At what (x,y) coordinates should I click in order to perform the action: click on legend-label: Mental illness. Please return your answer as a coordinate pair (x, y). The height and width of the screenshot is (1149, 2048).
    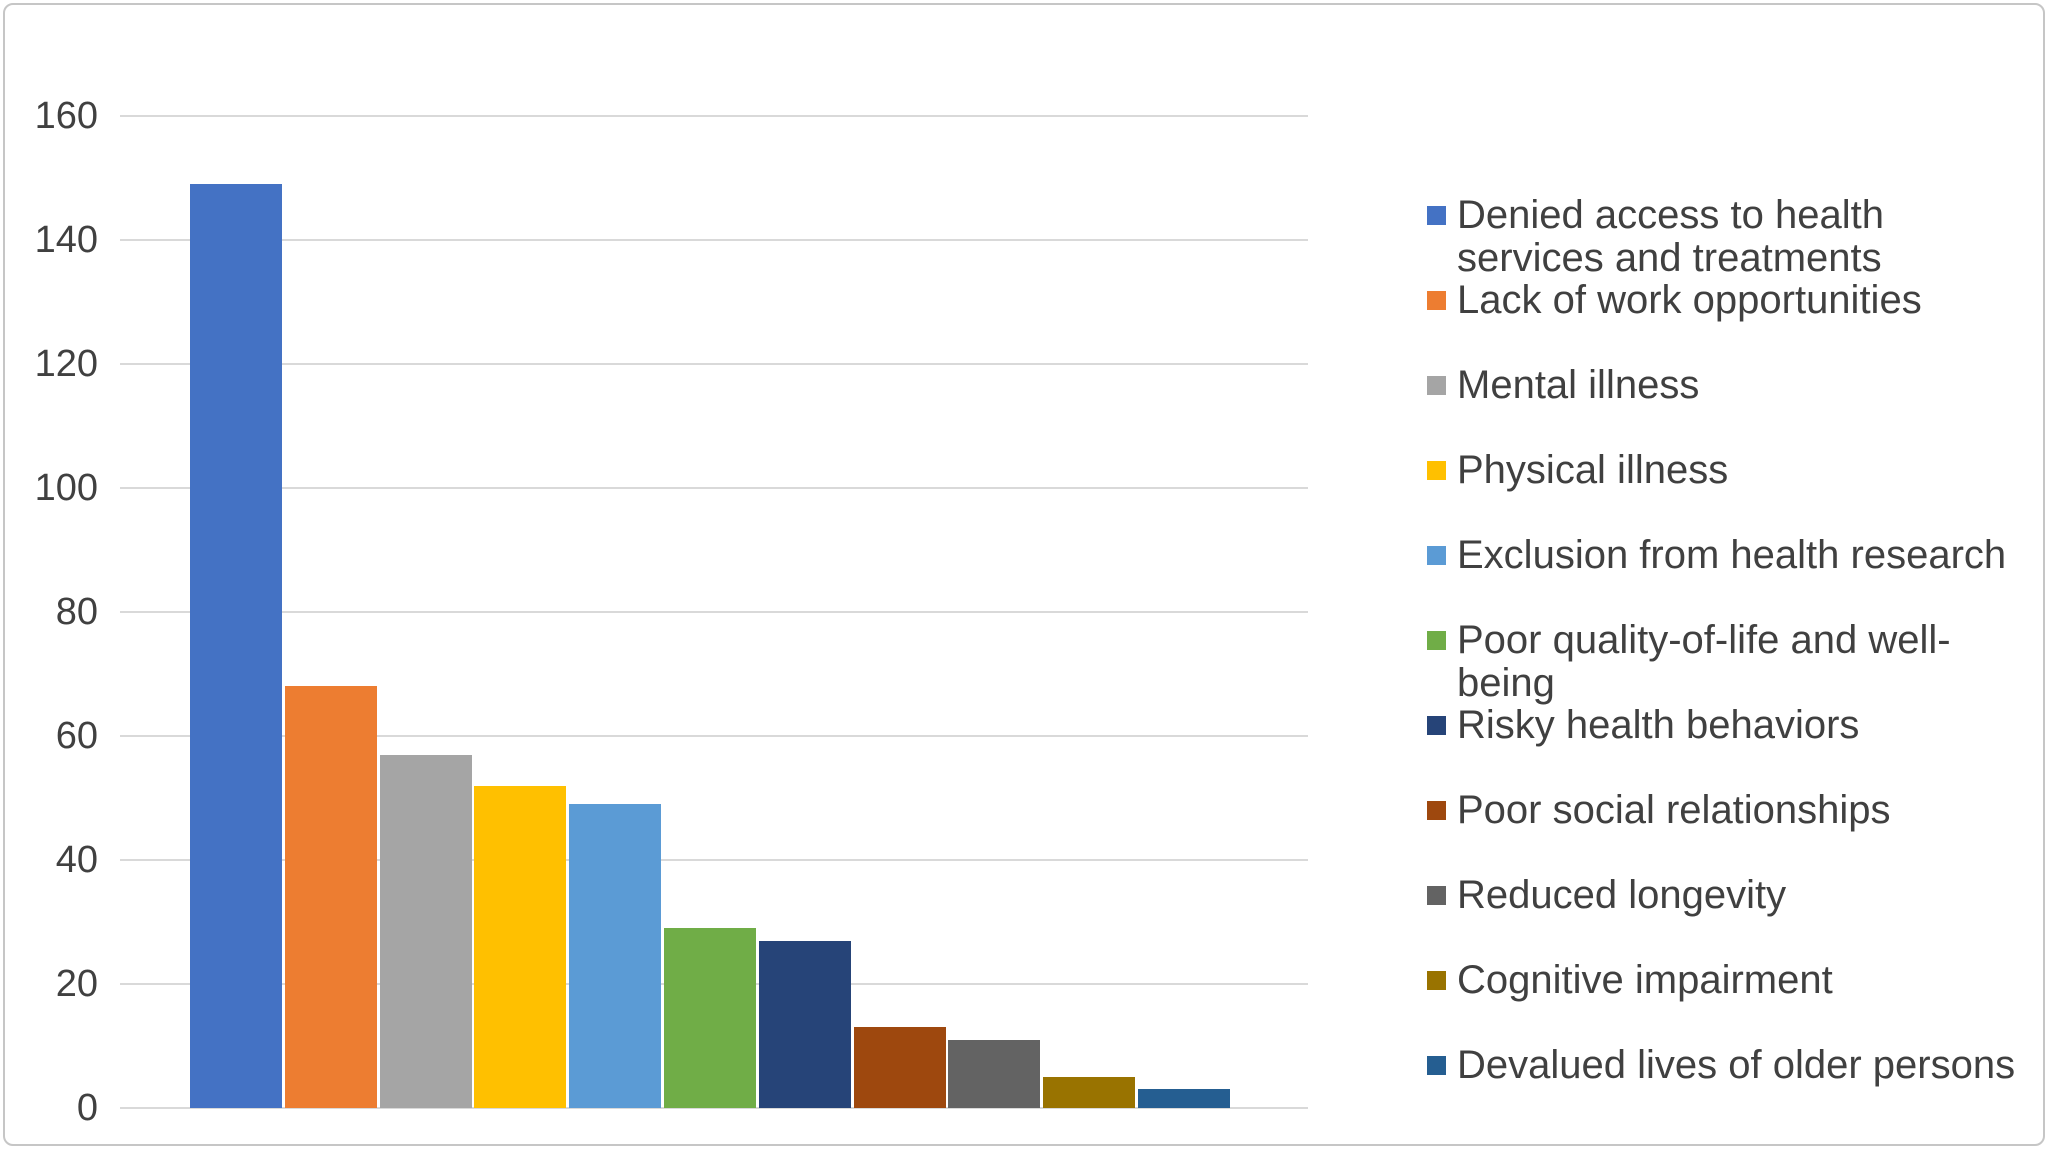
    Looking at the image, I should click on (1578, 385).